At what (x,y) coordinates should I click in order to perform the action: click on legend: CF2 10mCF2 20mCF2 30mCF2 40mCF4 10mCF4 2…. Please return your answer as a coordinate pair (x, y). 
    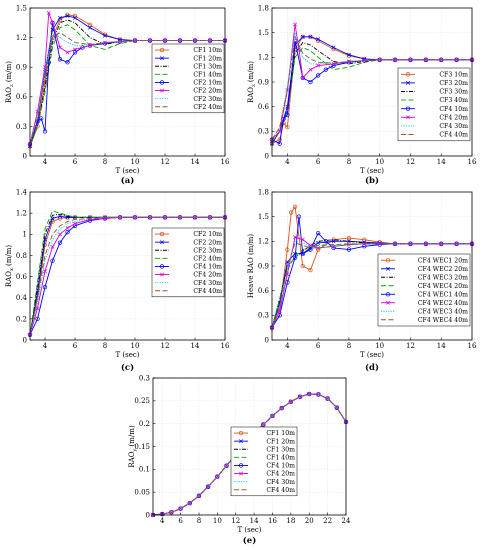
    Looking at the image, I should click on (188, 262).